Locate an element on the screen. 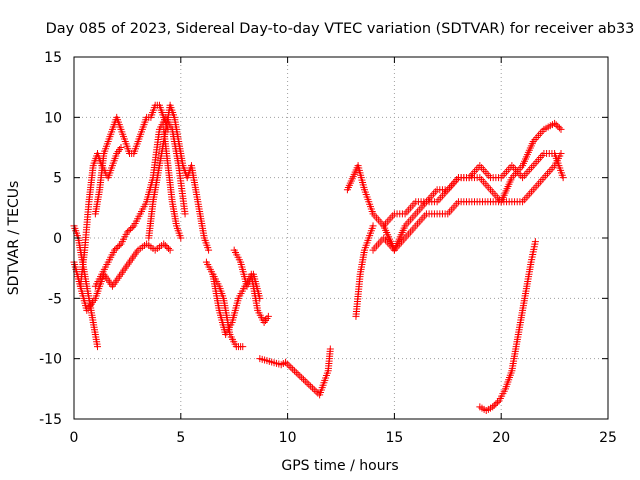 This screenshot has width=640, height=480. series-O is located at coordinates (473, 190).